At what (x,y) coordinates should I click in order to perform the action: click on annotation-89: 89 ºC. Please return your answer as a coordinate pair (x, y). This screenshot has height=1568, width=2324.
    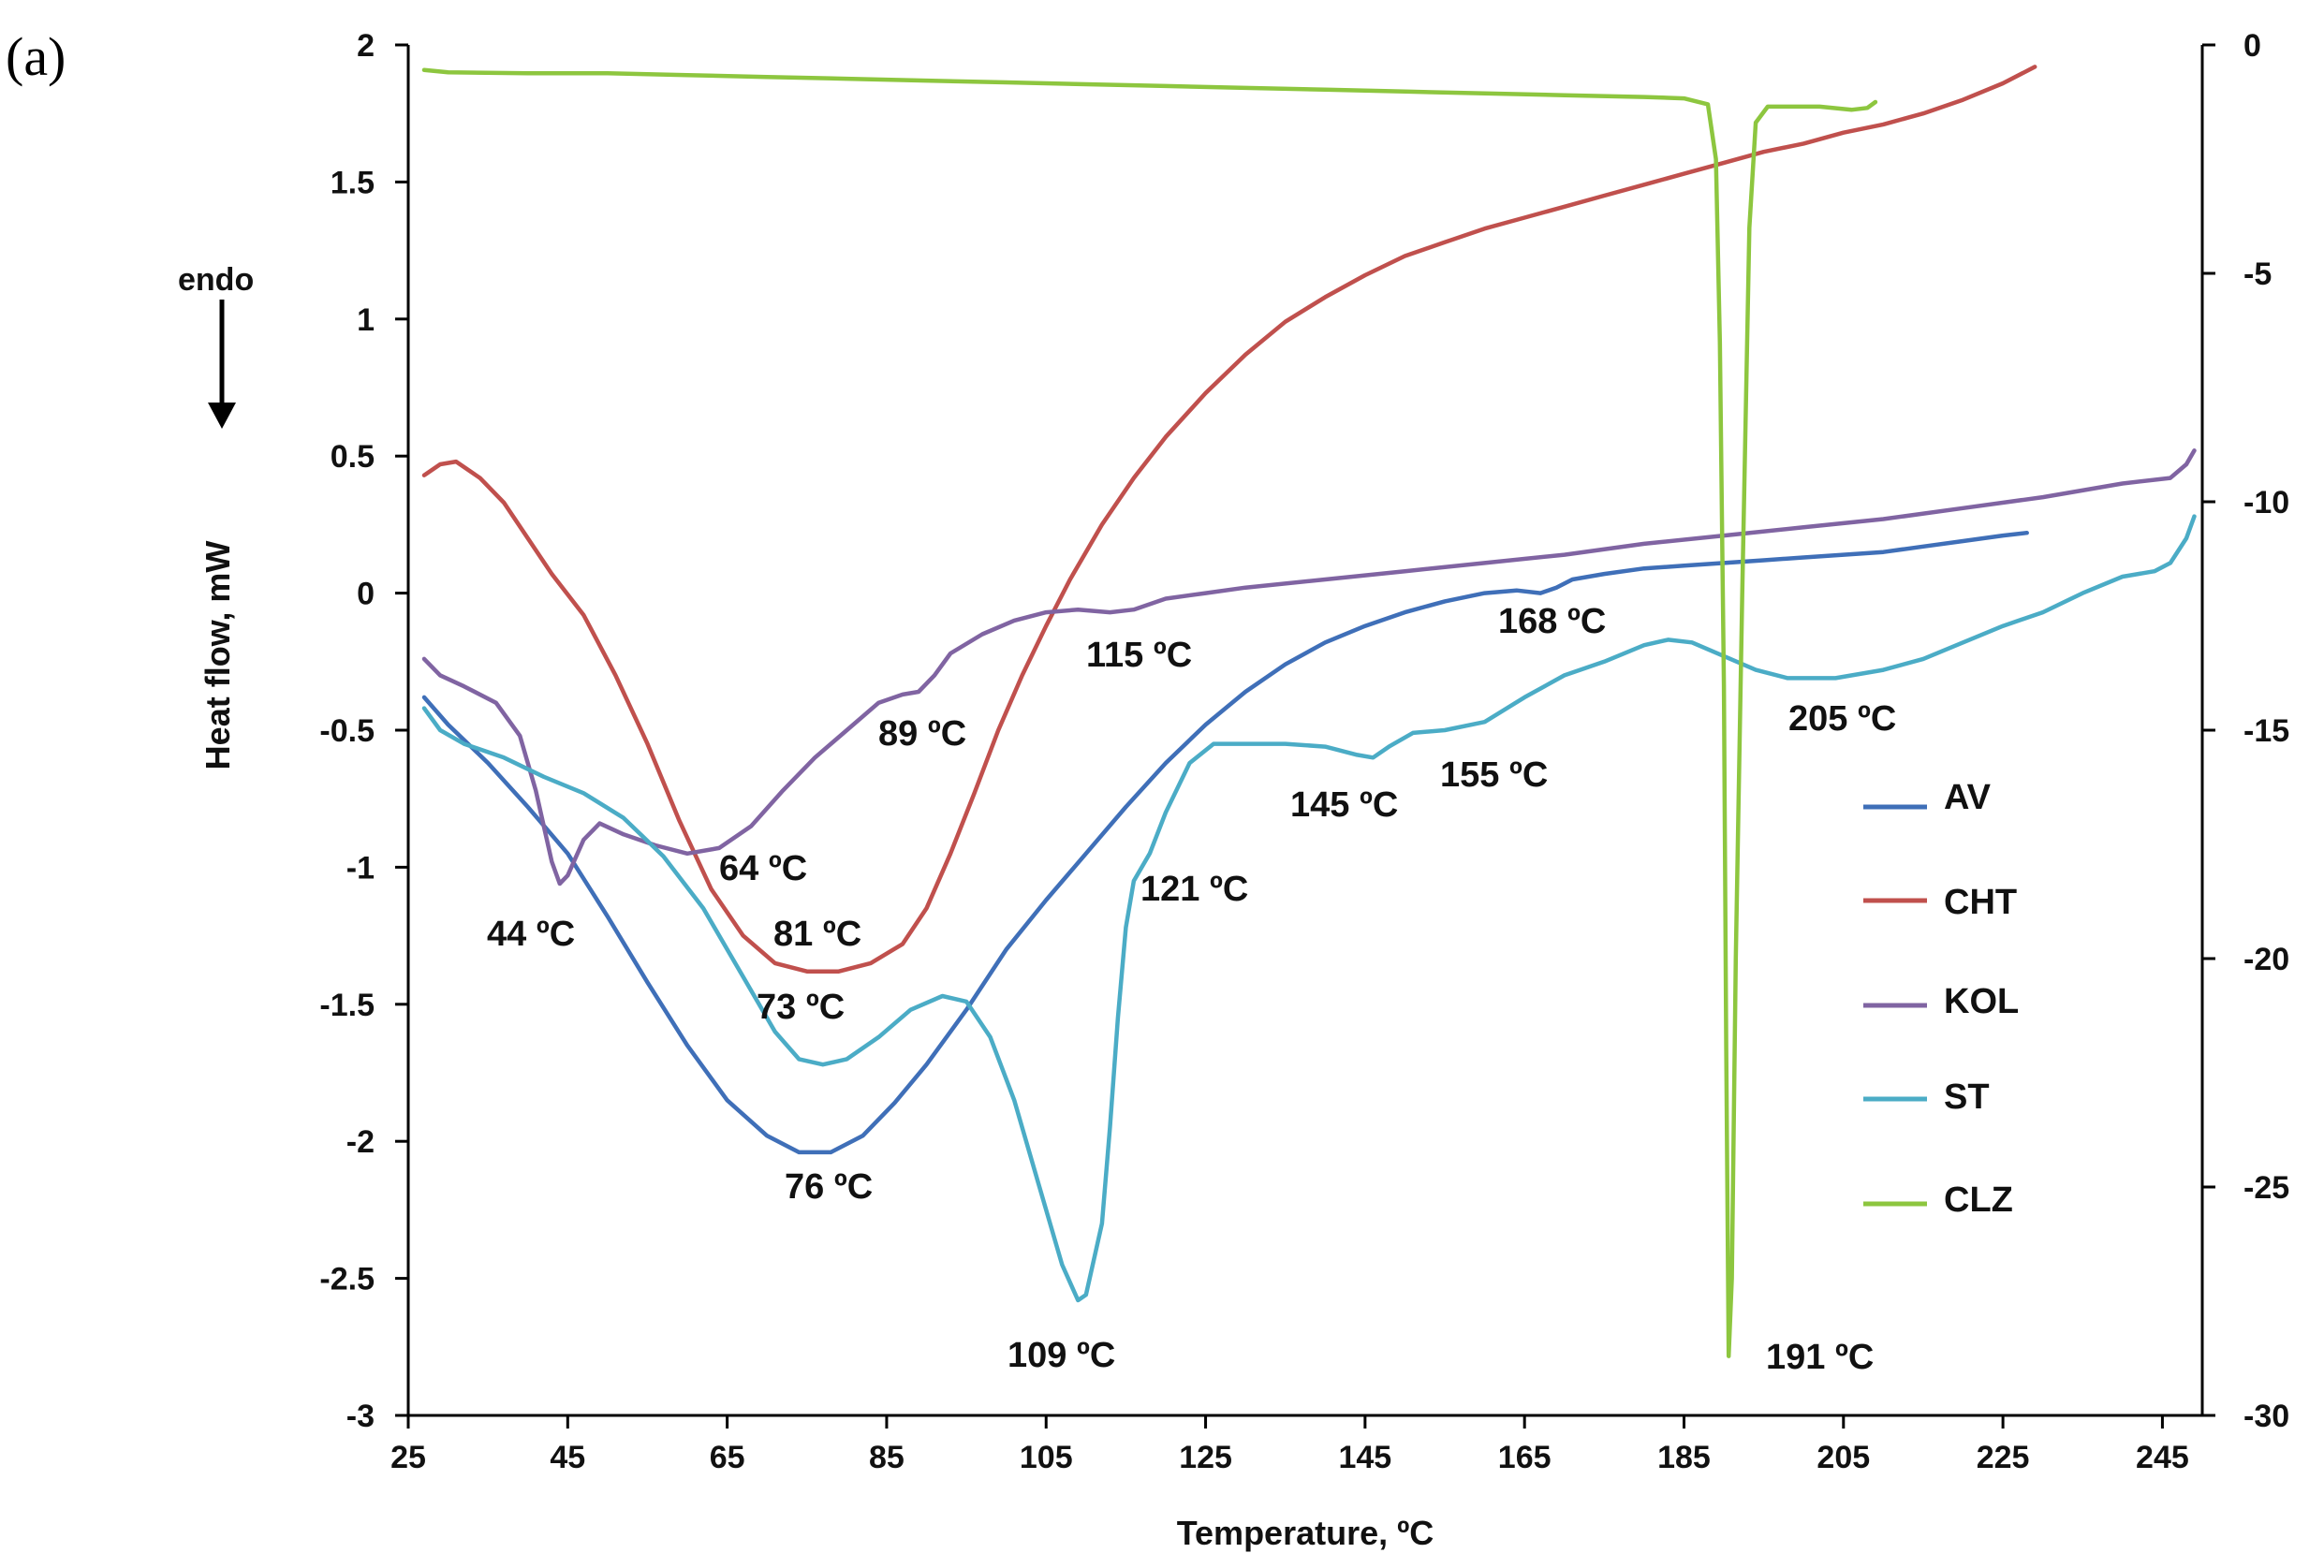
    Looking at the image, I should click on (922, 734).